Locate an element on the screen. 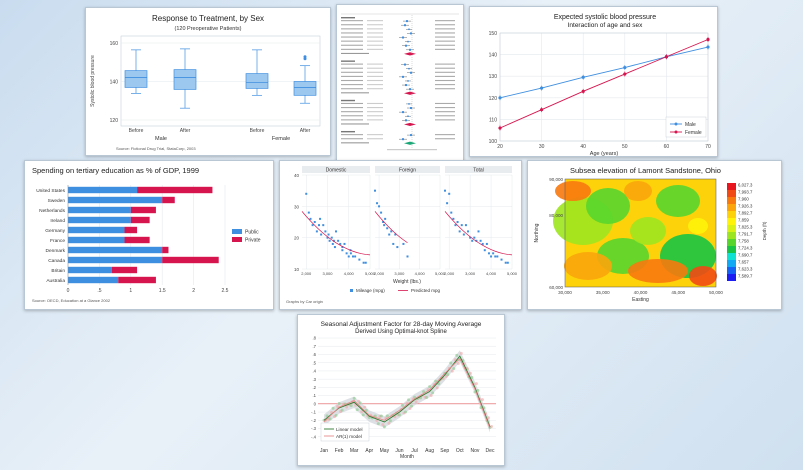 The image size is (803, 470). forest-plot-chart is located at coordinates (400, 82).